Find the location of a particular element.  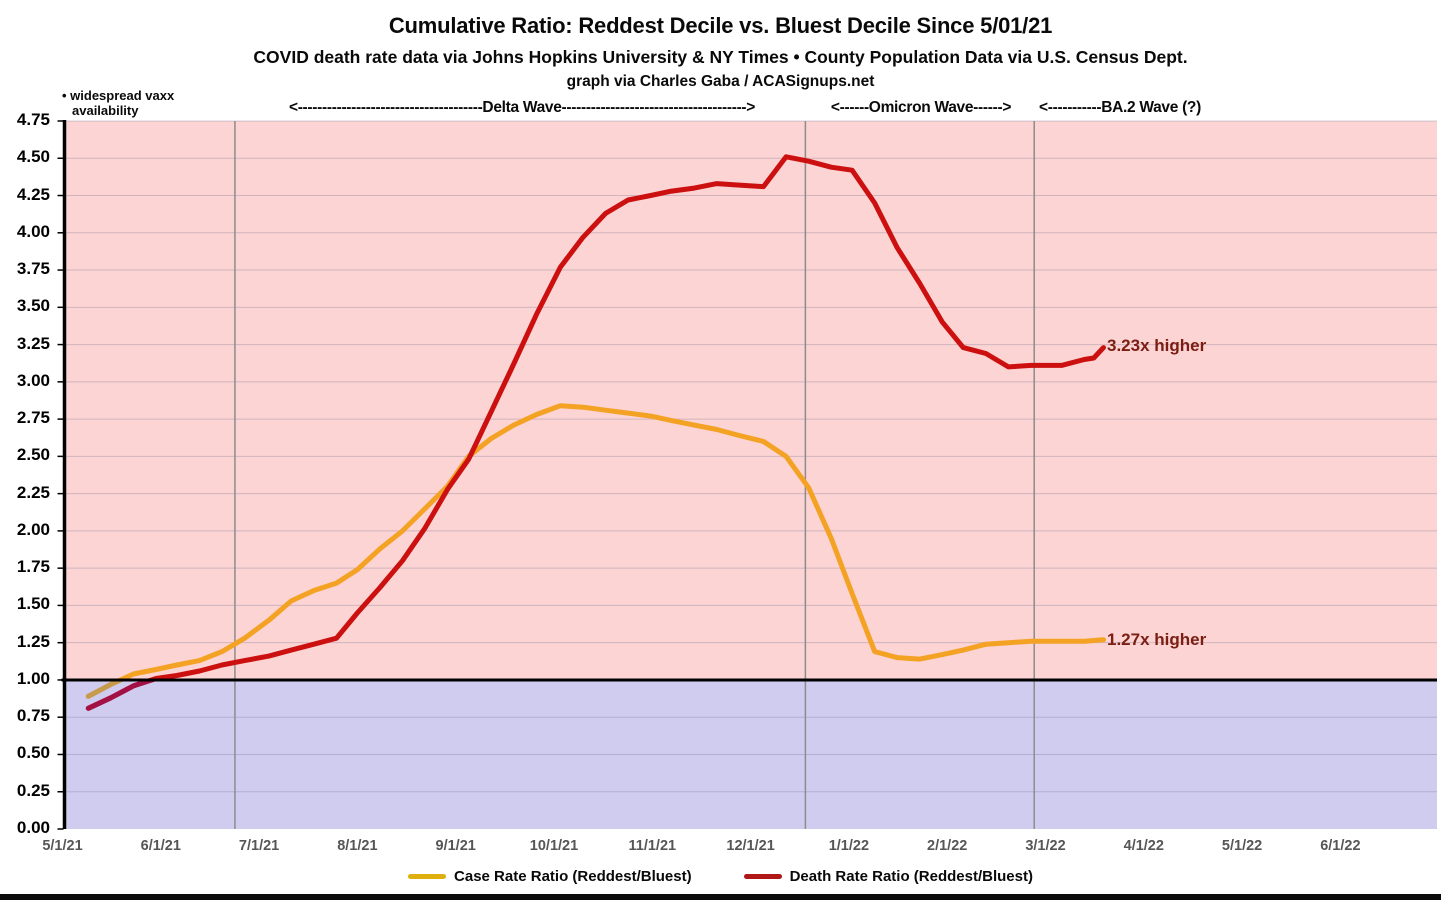

legend-item-case: Case Rate Ratio (Reddest/Bluest) is located at coordinates (550, 876).